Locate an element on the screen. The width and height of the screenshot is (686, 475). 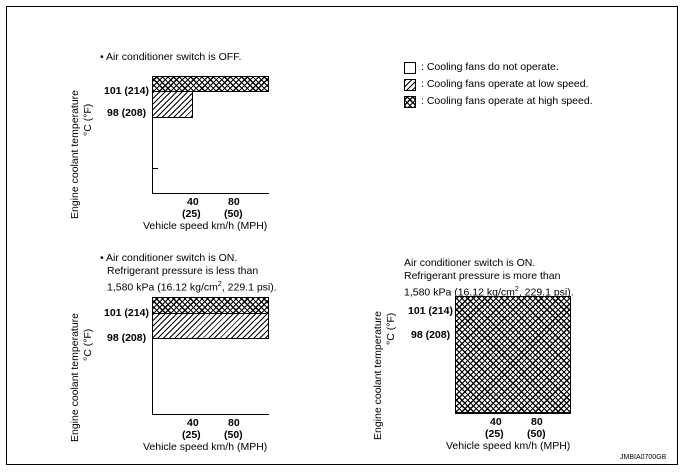
panel-onlow-condition-1: • Air conditioner switch is ON. is located at coordinates (169, 258).